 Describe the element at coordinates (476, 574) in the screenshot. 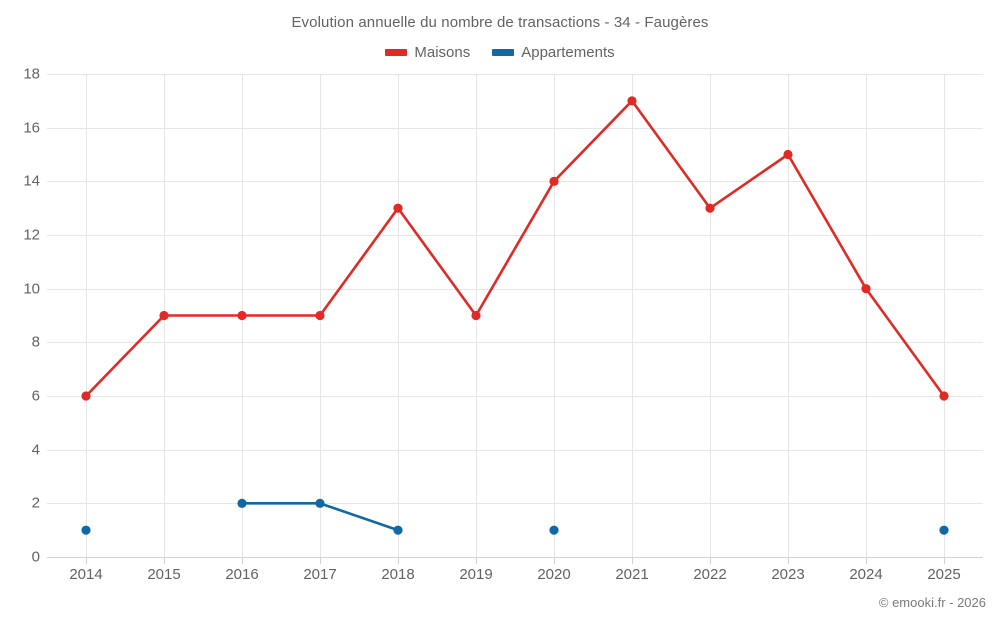

I see `x-axis-tick-label: 2019` at that location.